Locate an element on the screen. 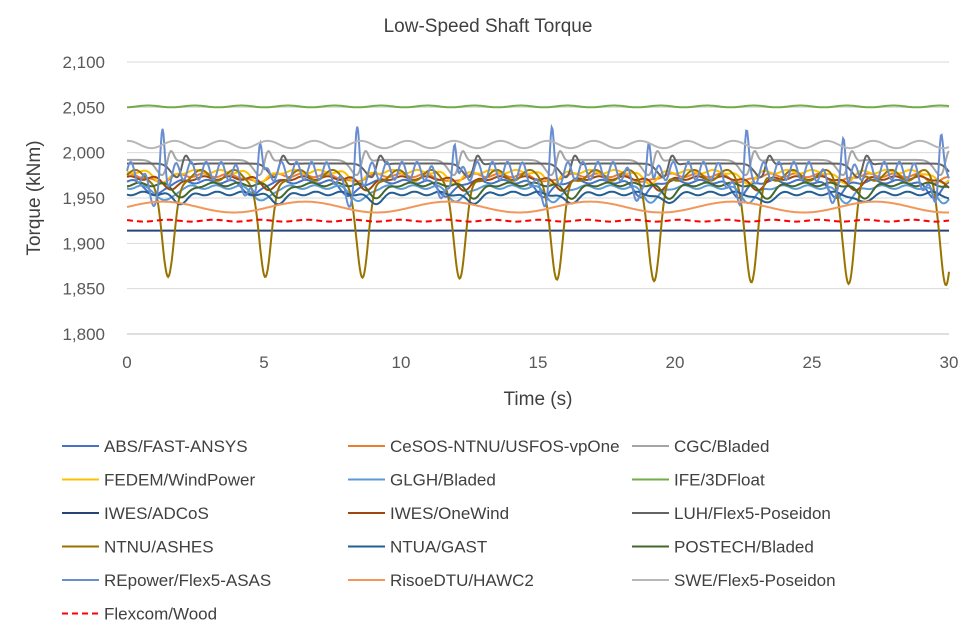  x-tick-label: 25 is located at coordinates (812, 362).